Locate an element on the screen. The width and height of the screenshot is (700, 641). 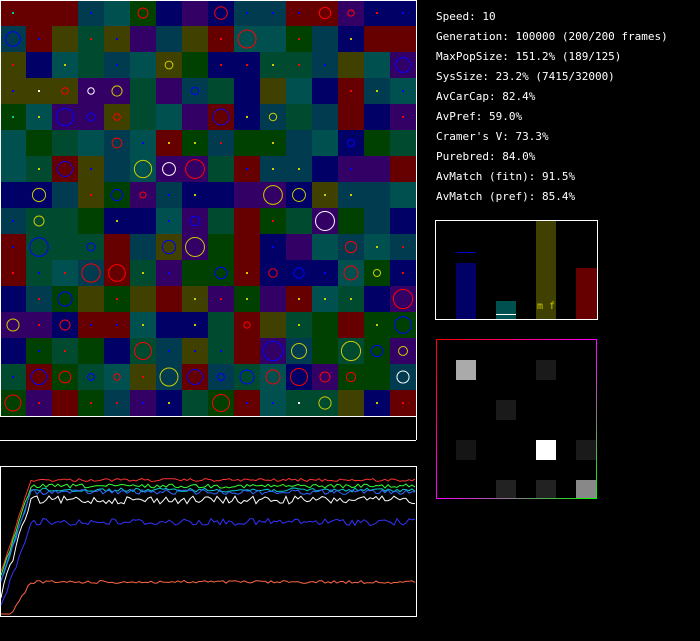
stat-line: AvMatch (fitn): 91.5% is located at coordinates (505, 176).